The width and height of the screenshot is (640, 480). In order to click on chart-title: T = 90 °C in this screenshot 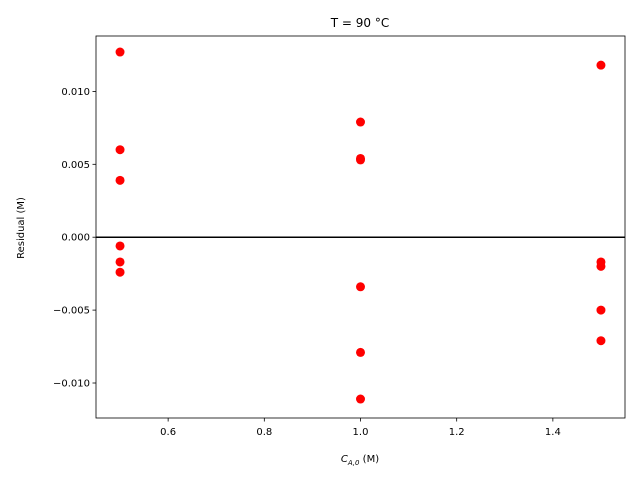, I will do `click(359, 23)`.